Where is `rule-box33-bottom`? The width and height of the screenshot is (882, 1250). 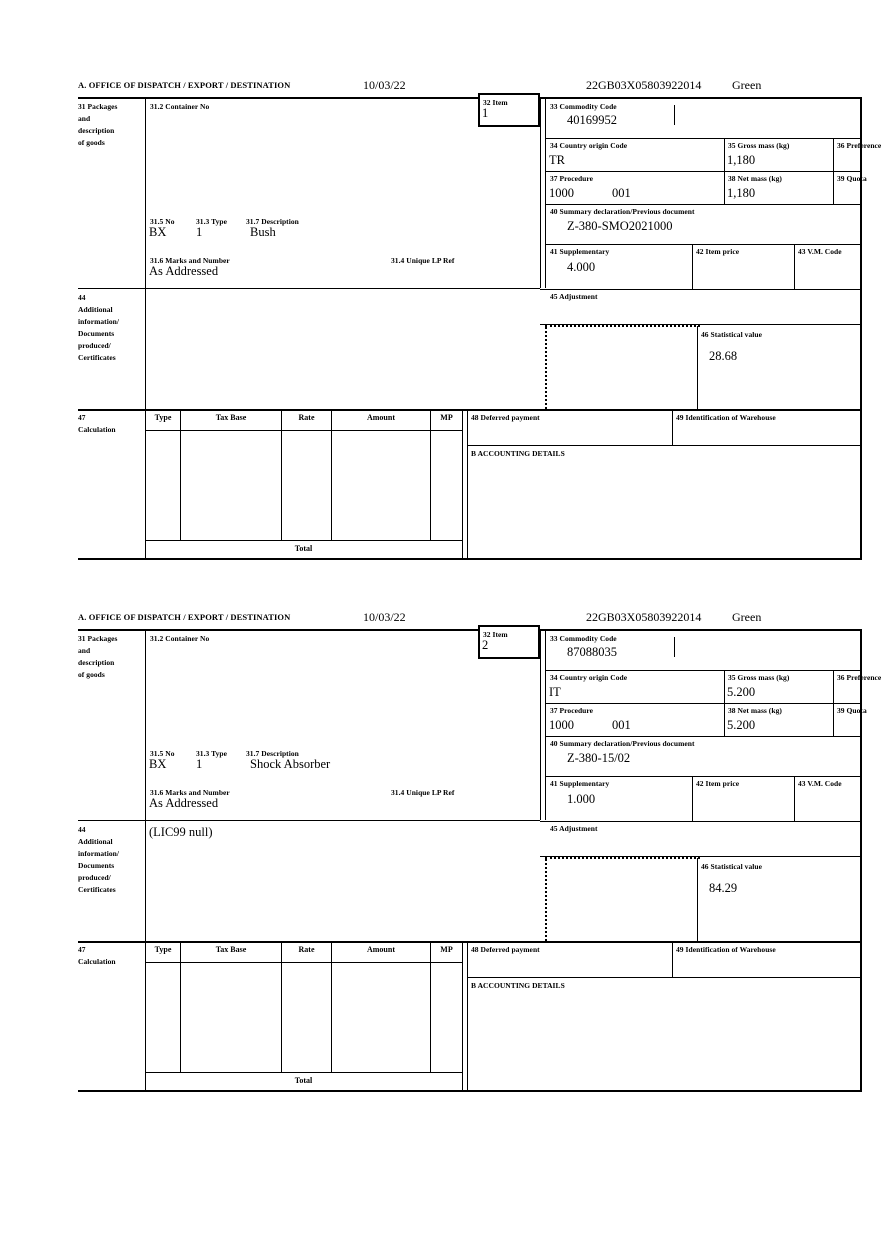
rule-box33-bottom is located at coordinates (702, 138).